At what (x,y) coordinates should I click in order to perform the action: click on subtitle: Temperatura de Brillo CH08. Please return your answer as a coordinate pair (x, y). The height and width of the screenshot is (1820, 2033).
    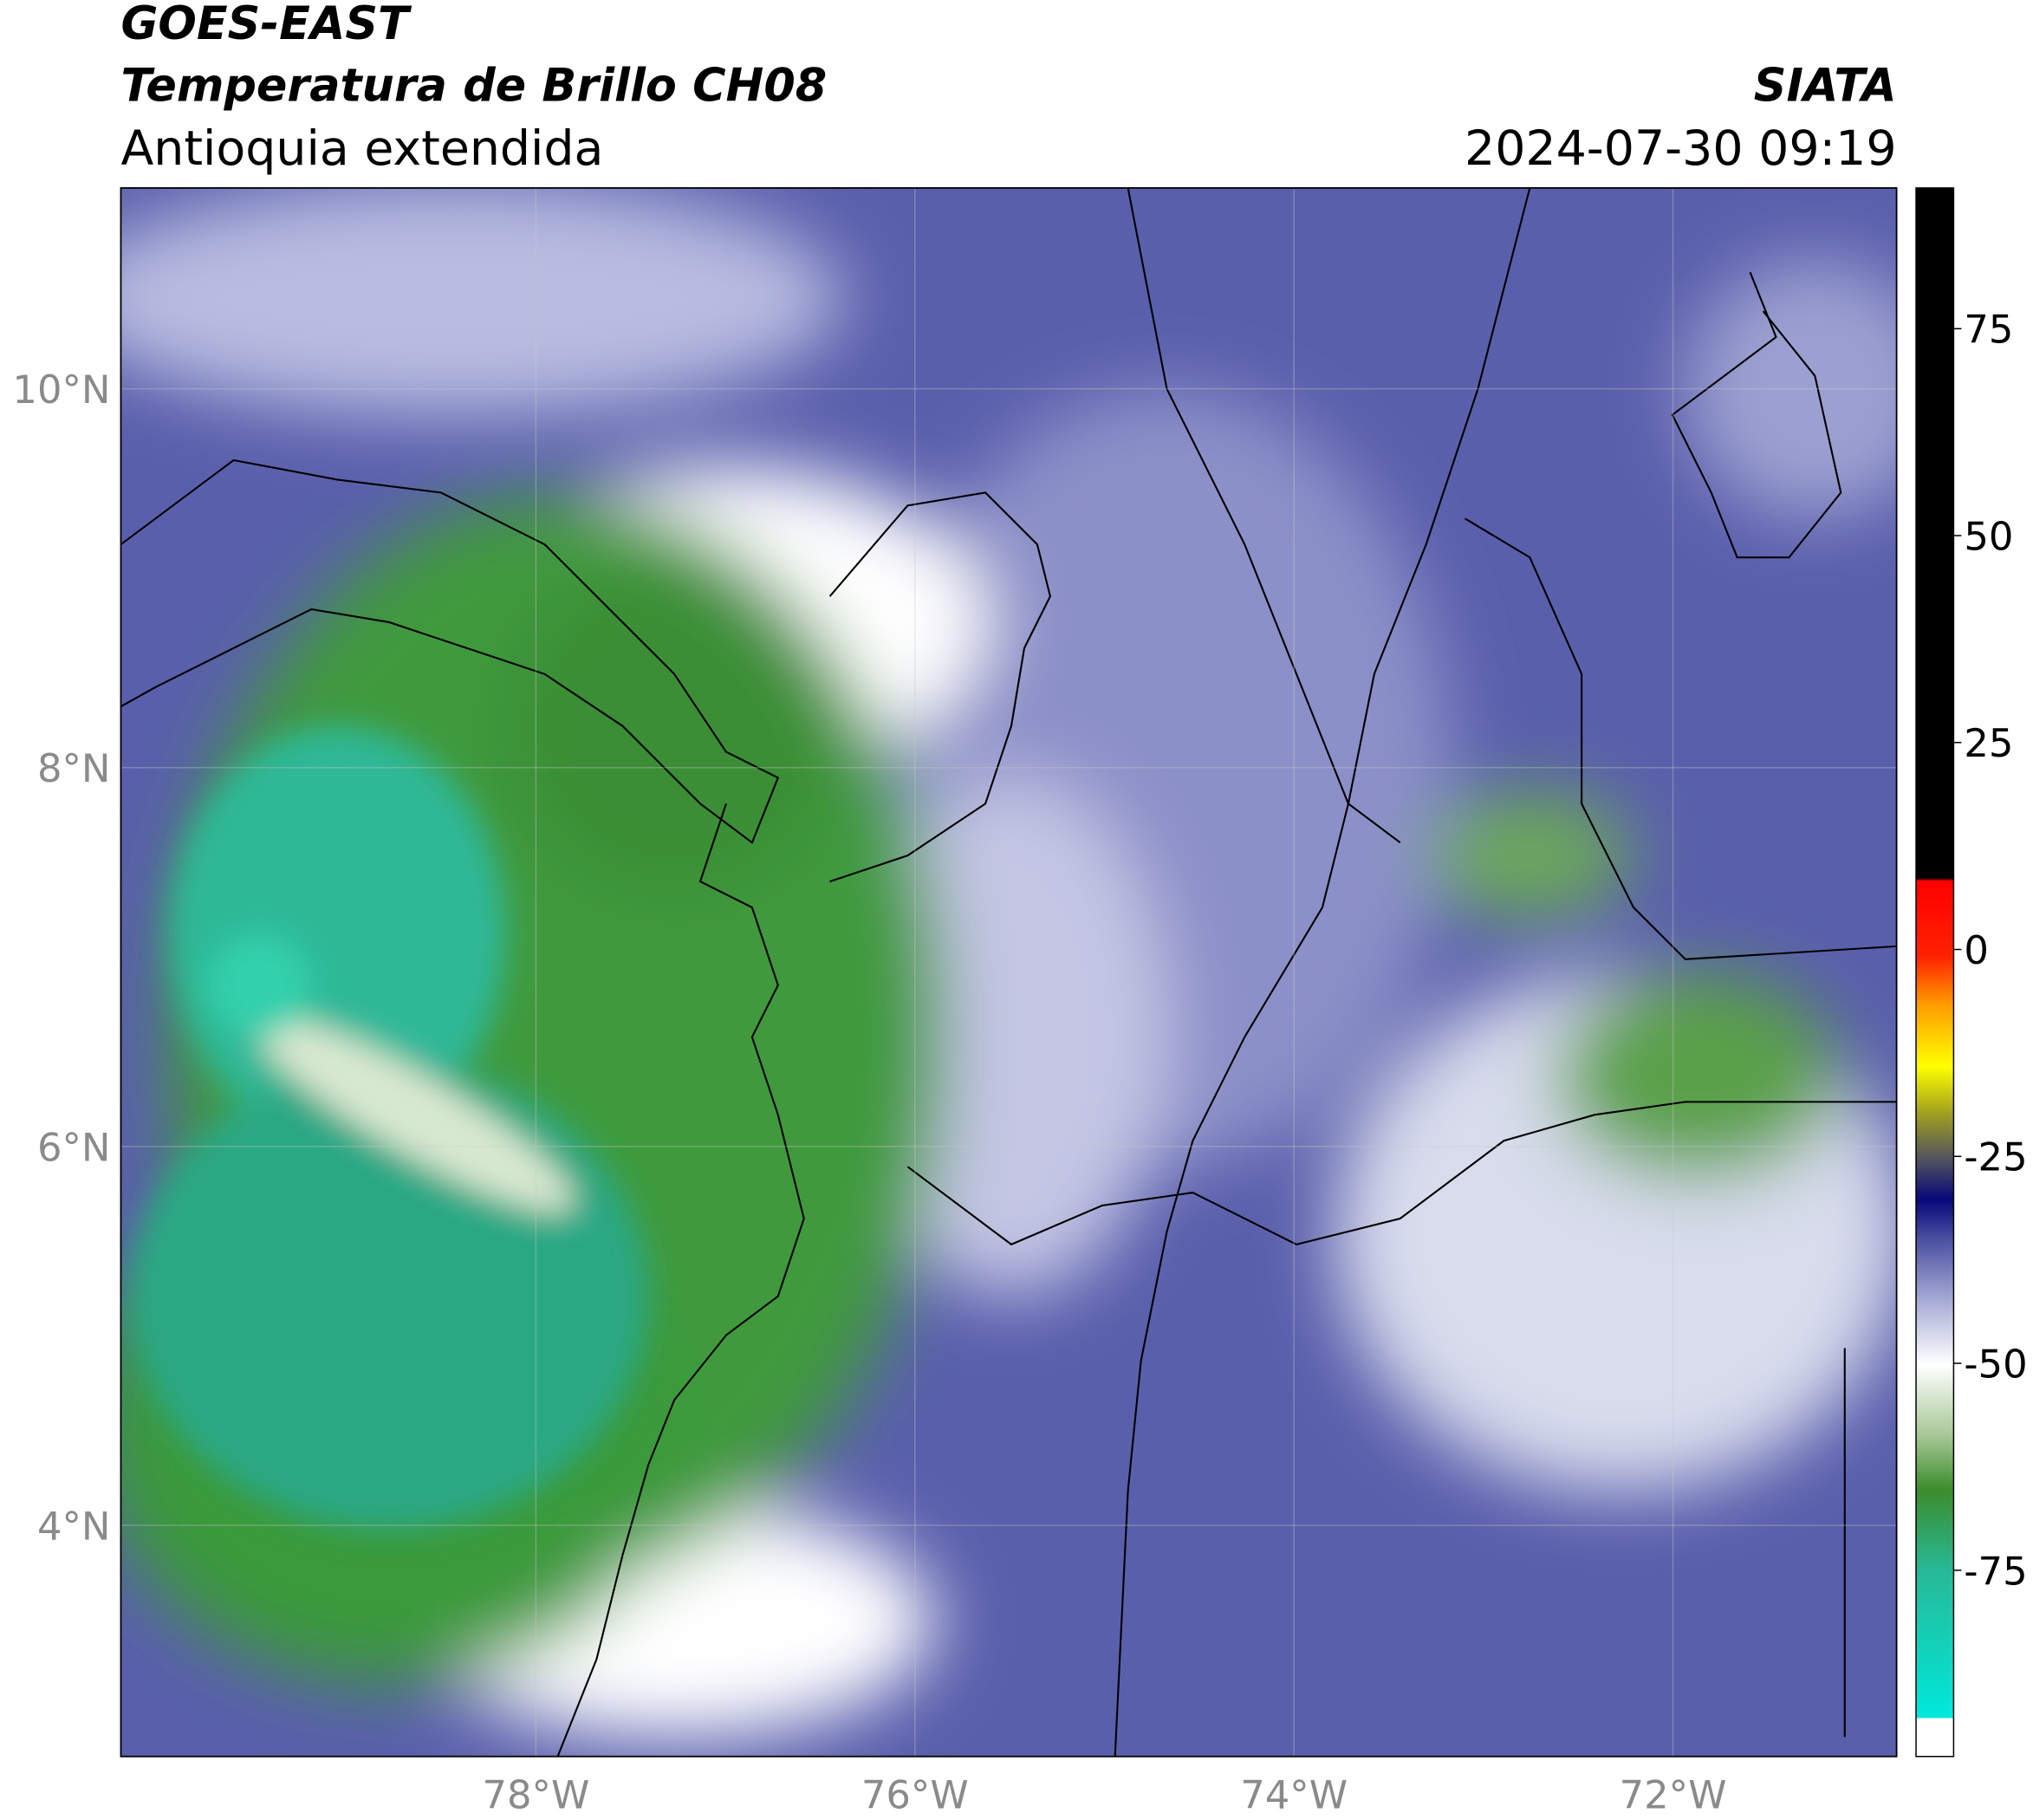
    Looking at the image, I should click on (474, 86).